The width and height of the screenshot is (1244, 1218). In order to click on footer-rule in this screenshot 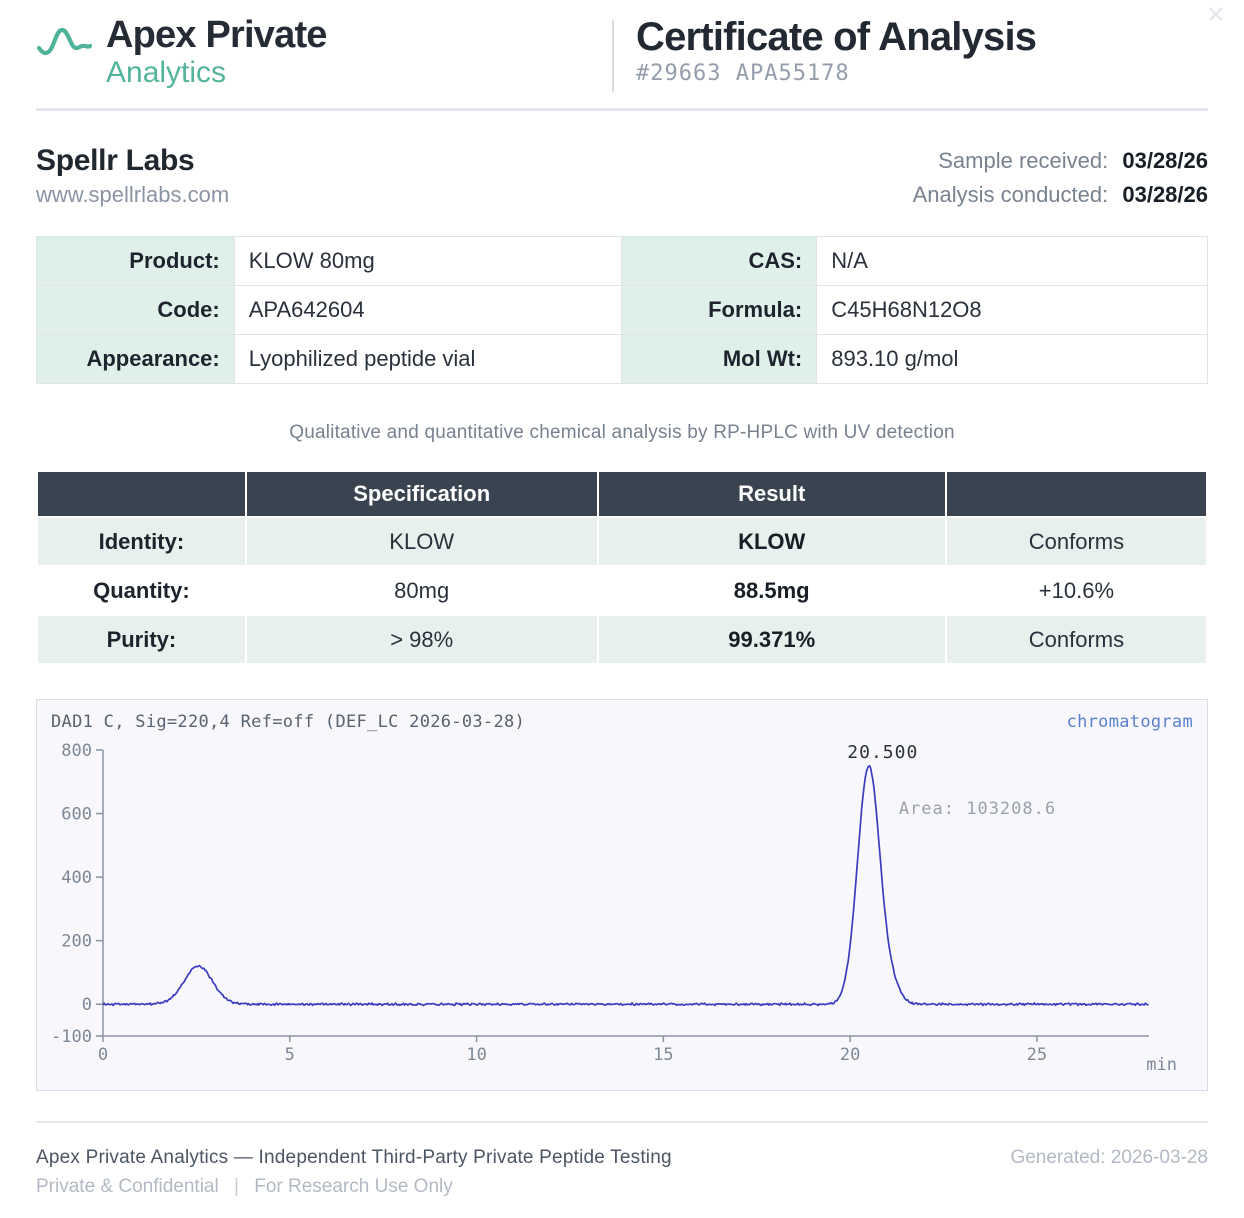, I will do `click(622, 1122)`.